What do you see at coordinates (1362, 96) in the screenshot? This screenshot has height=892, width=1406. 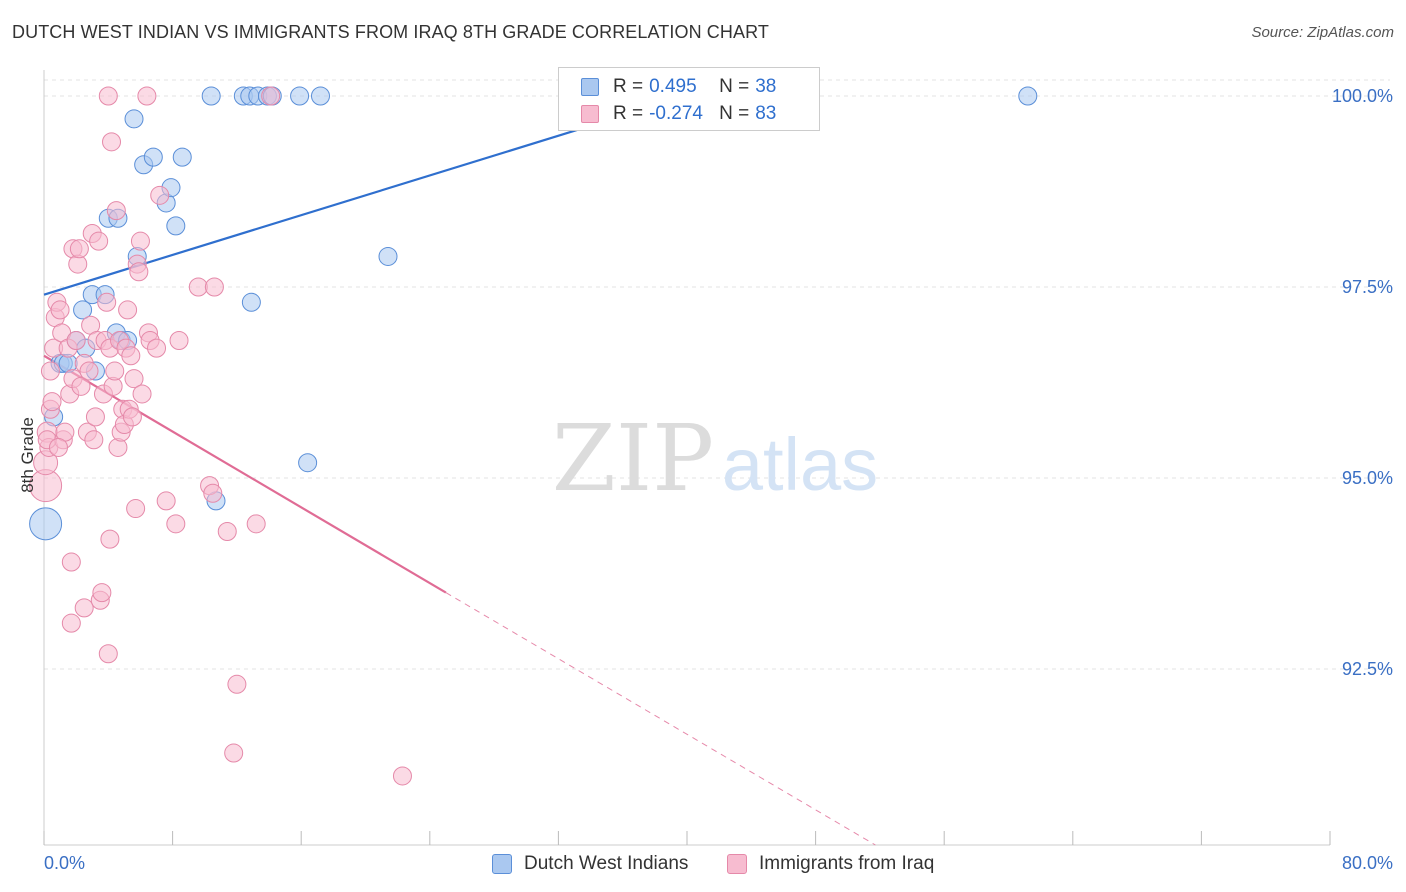 I see `y-tick-label: 100.0%` at bounding box center [1362, 96].